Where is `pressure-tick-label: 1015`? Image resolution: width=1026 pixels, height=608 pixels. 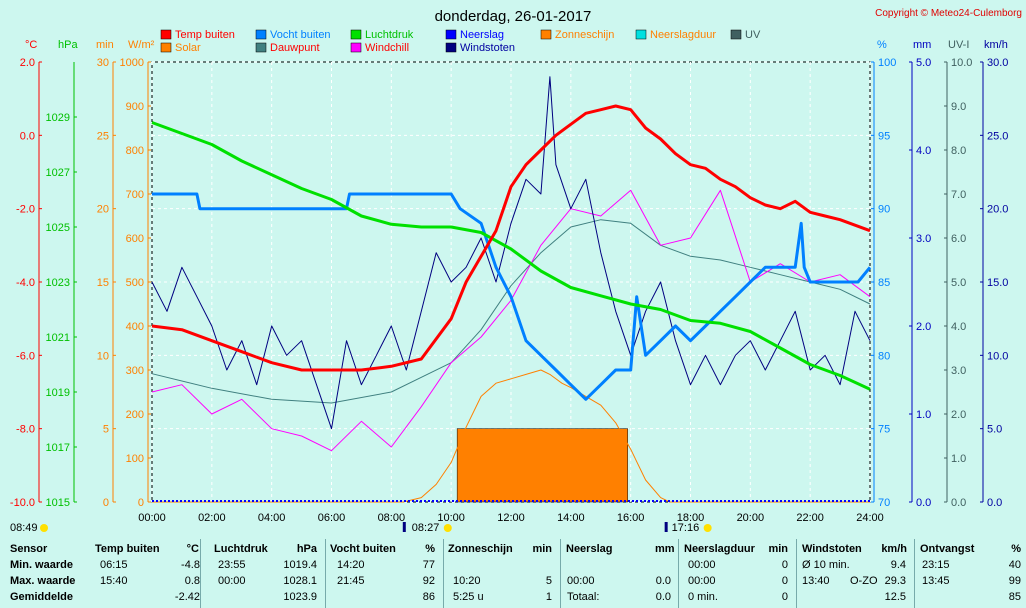
pressure-tick-label: 1015 is located at coordinates (58, 503).